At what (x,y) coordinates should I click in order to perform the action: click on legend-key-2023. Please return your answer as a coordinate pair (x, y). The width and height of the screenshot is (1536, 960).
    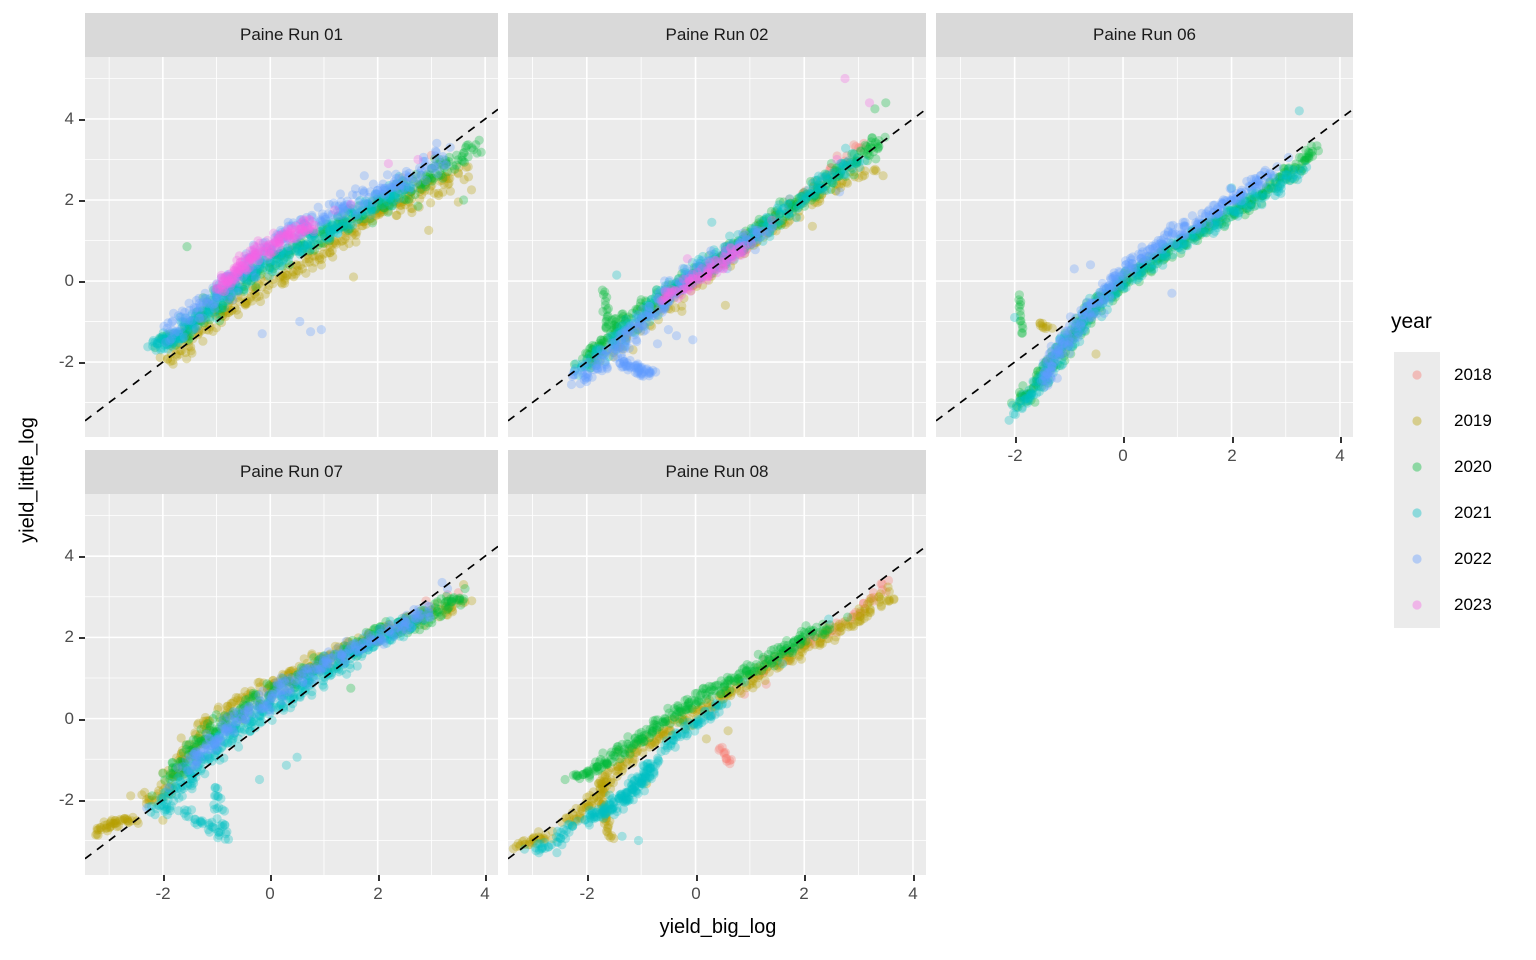
    Looking at the image, I should click on (1417, 605).